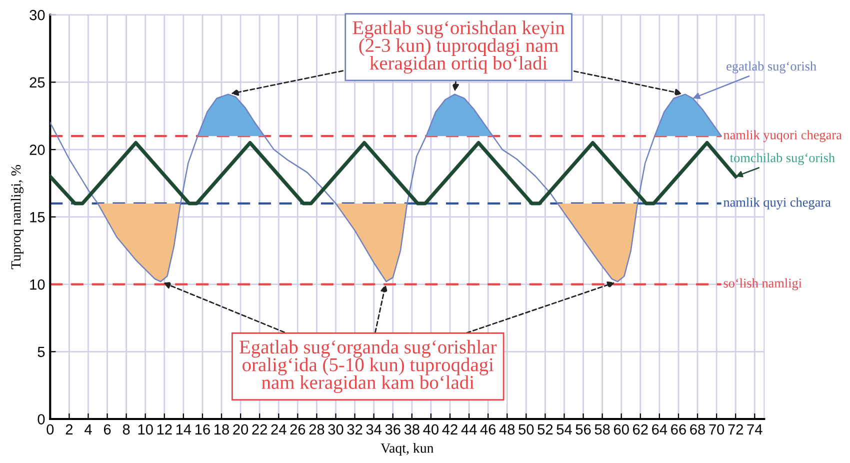 Image resolution: width=850 pixels, height=463 pixels. Describe the element at coordinates (37, 82) in the screenshot. I see `y-tick-label: 25` at that location.